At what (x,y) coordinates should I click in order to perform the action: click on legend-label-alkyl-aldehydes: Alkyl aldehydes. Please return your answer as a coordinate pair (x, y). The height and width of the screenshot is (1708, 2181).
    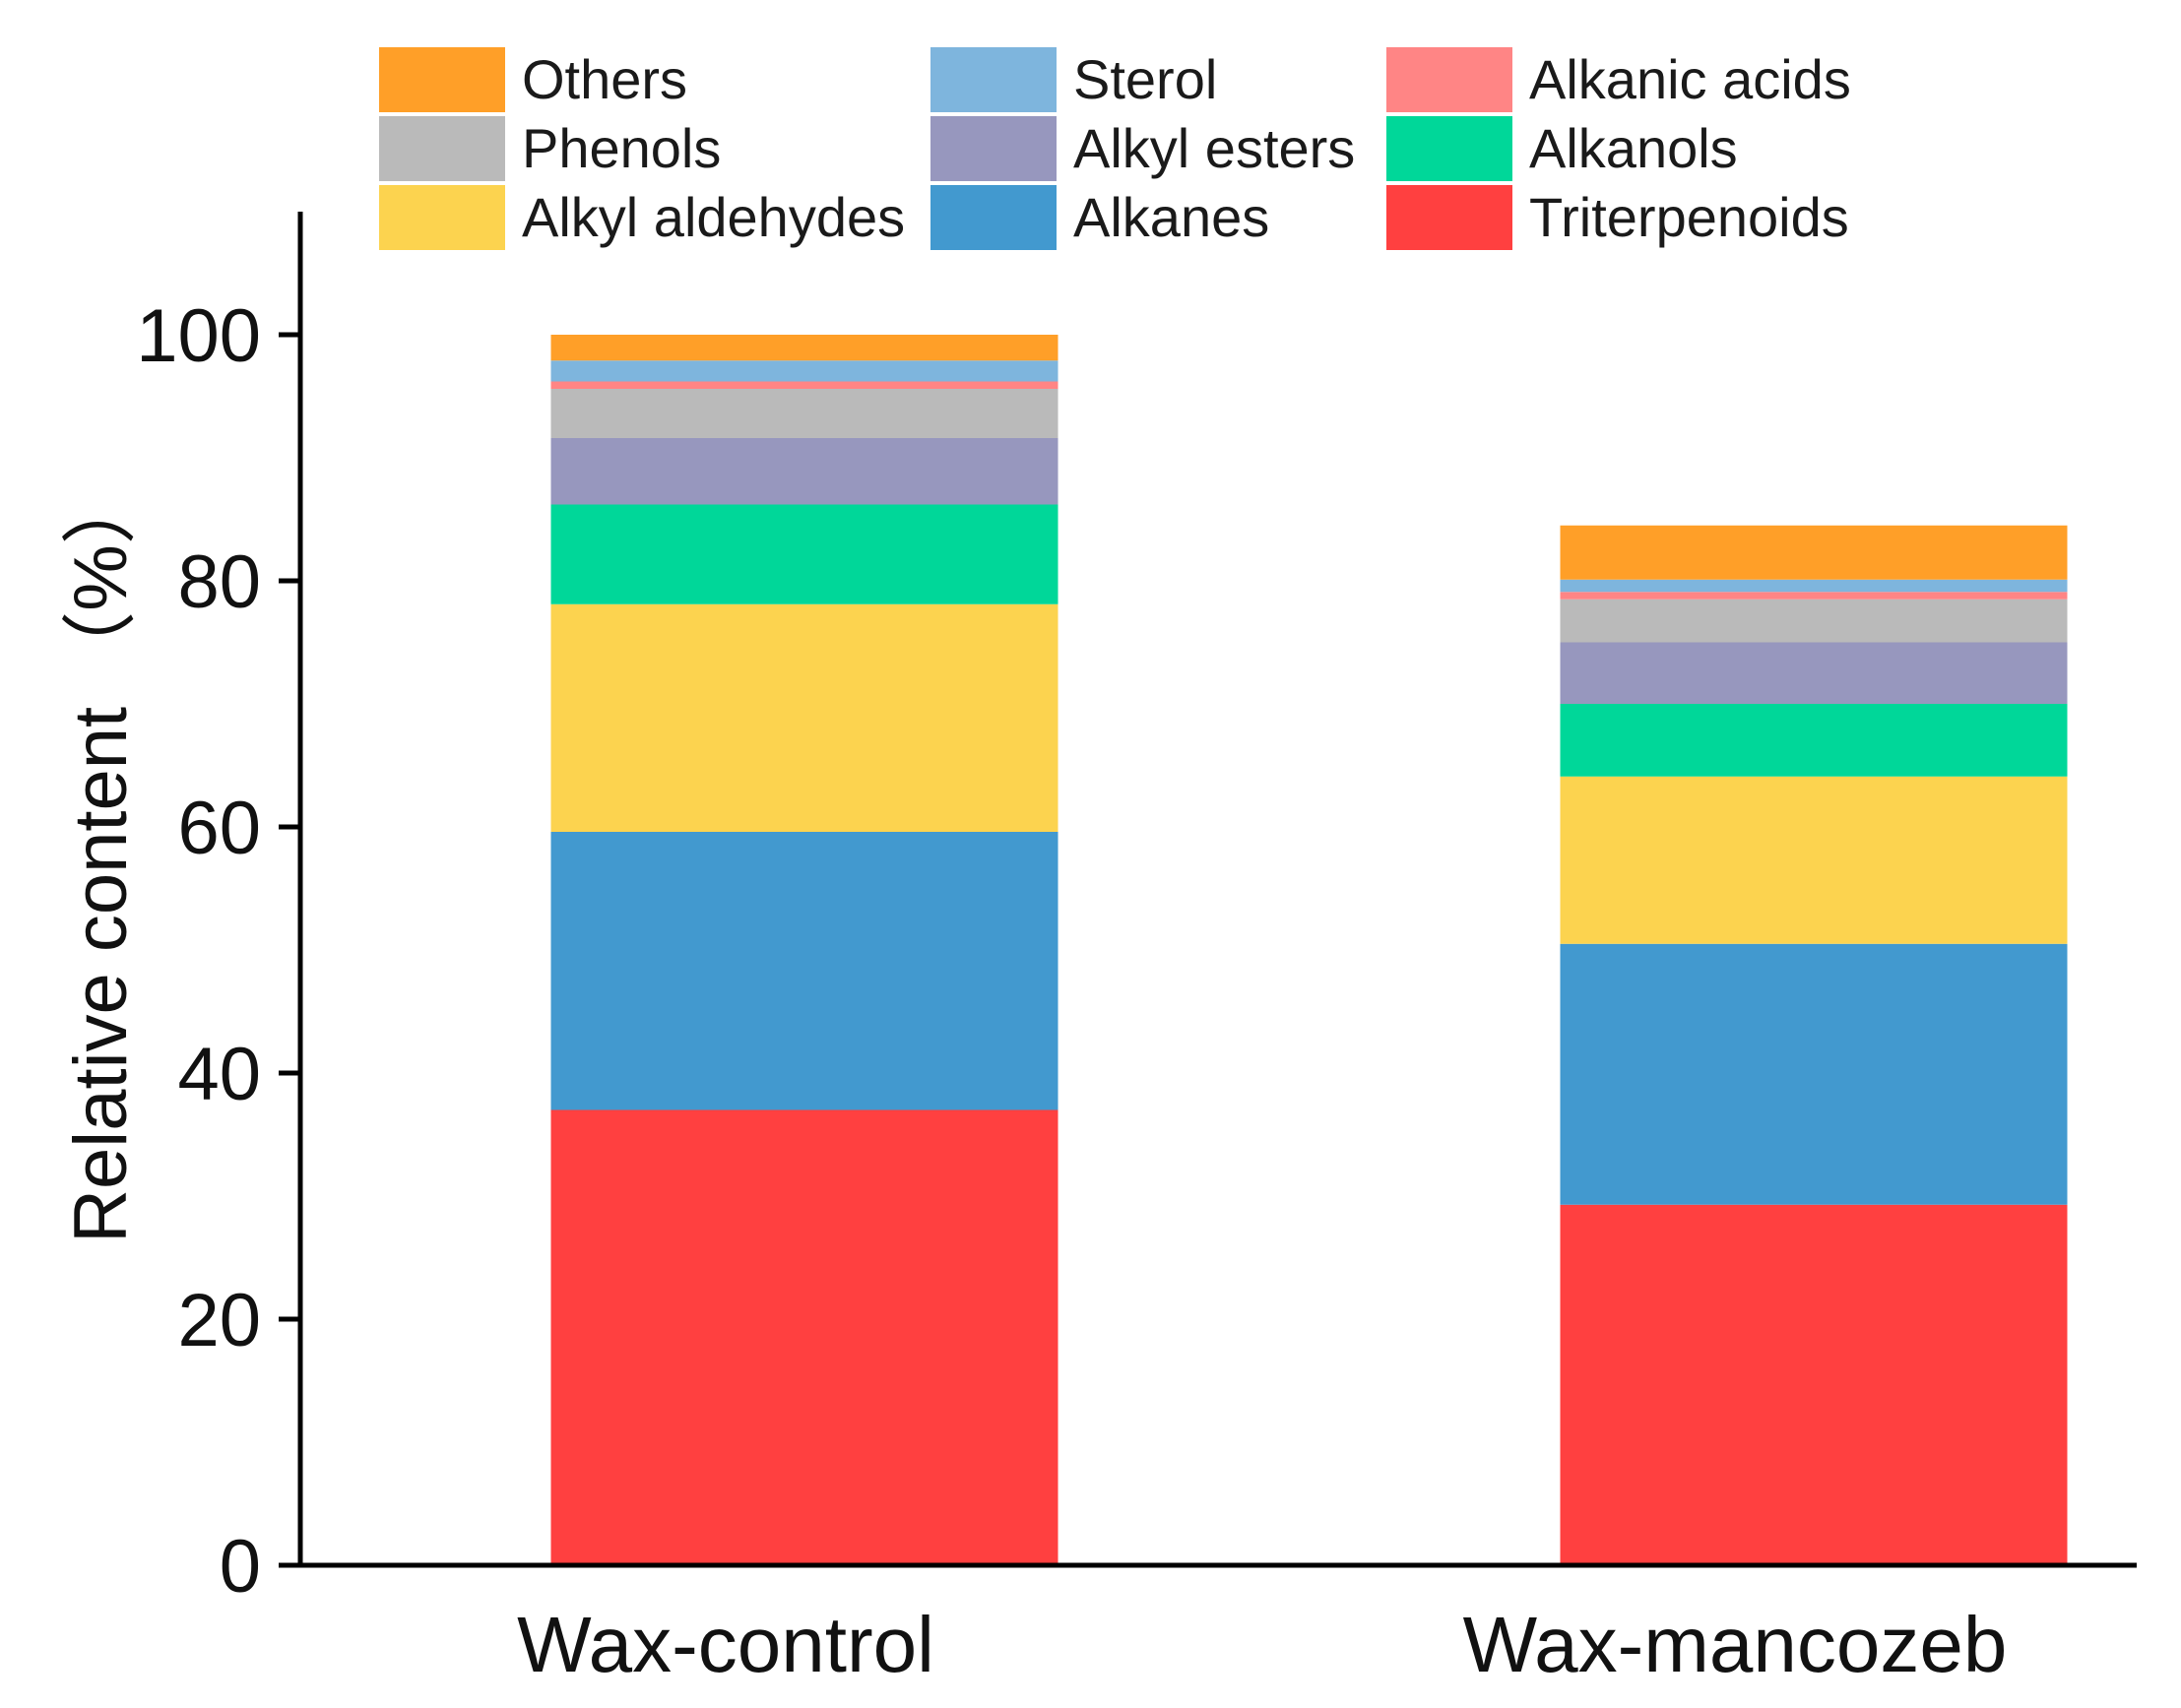
    Looking at the image, I should click on (713, 217).